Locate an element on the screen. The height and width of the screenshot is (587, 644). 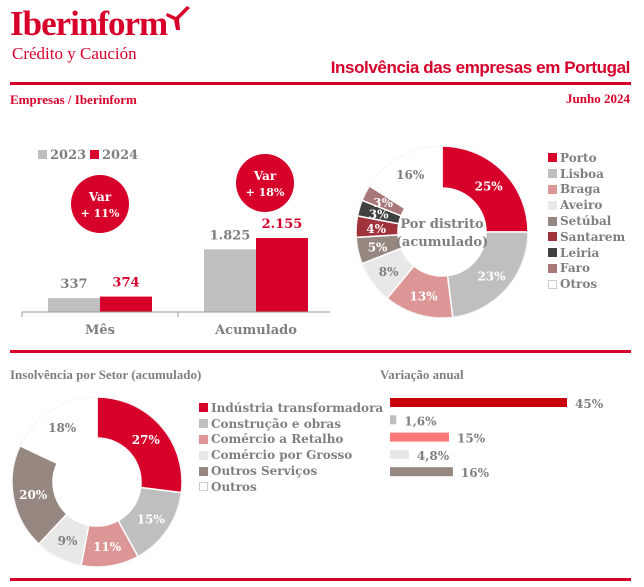
sector-section-title: Insolvência por Setor (acumulado) is located at coordinates (106, 374).